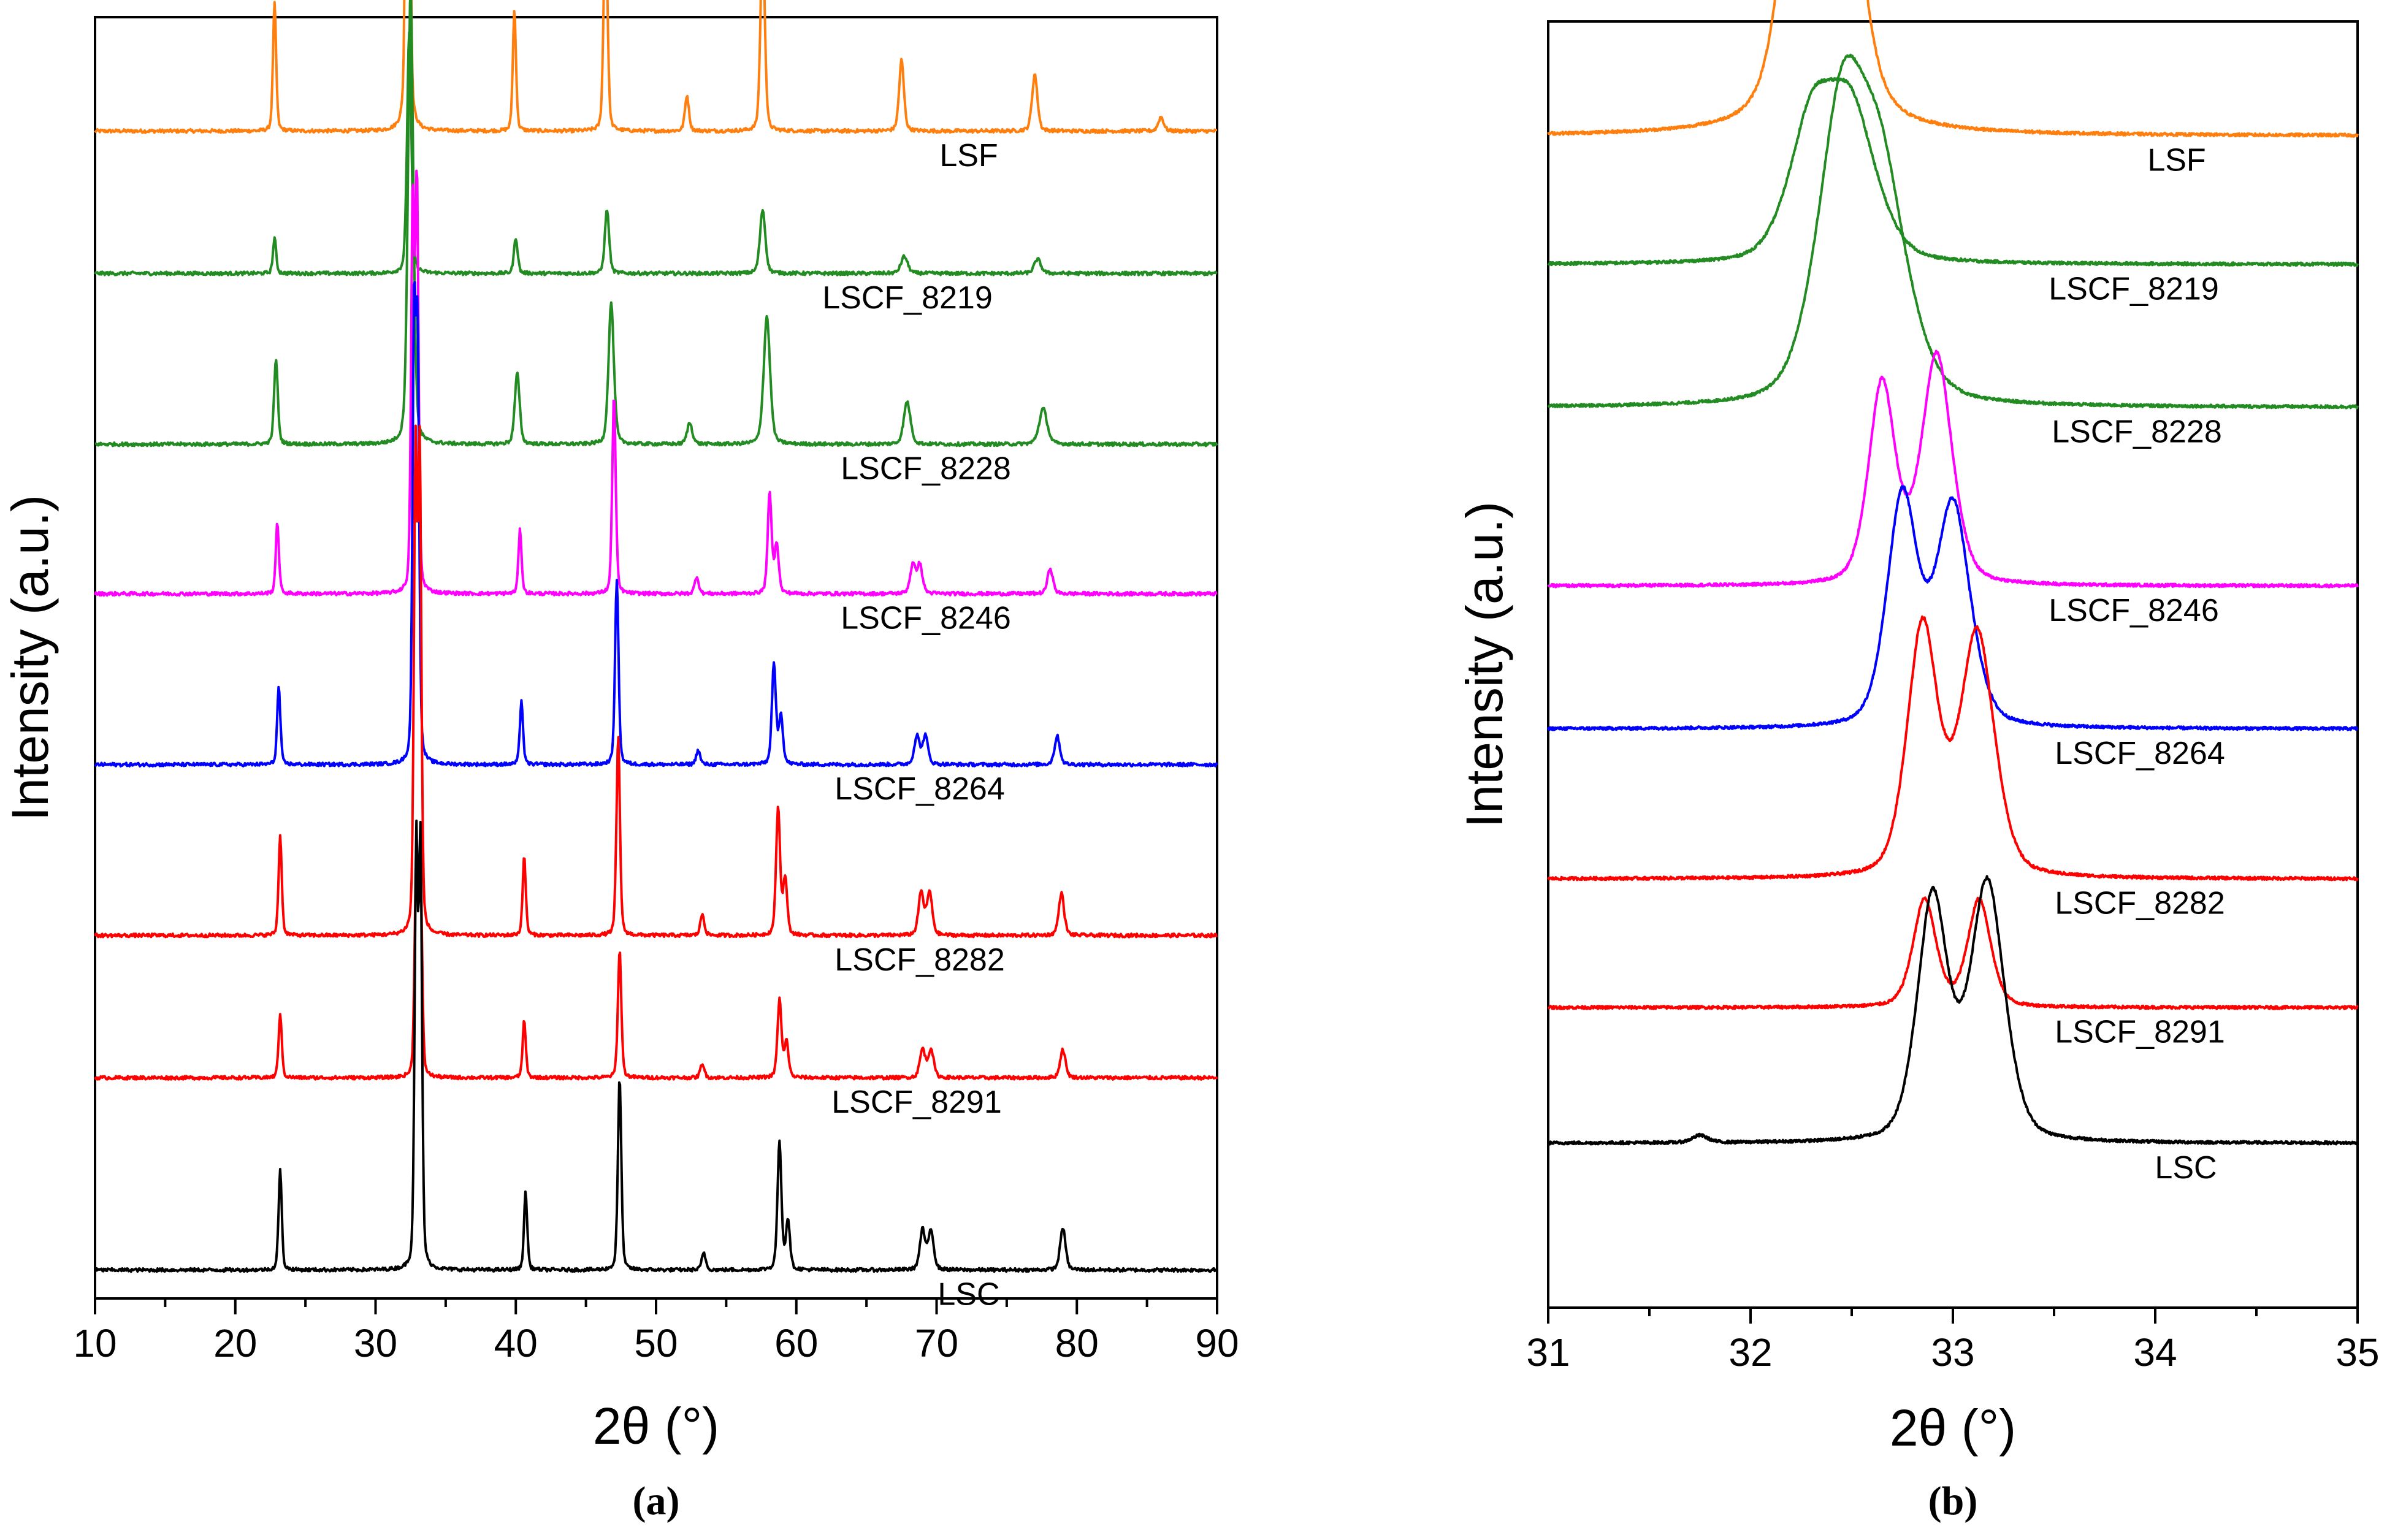 The height and width of the screenshot is (1540, 2387). I want to click on x-tick-label: 32, so click(1750, 1352).